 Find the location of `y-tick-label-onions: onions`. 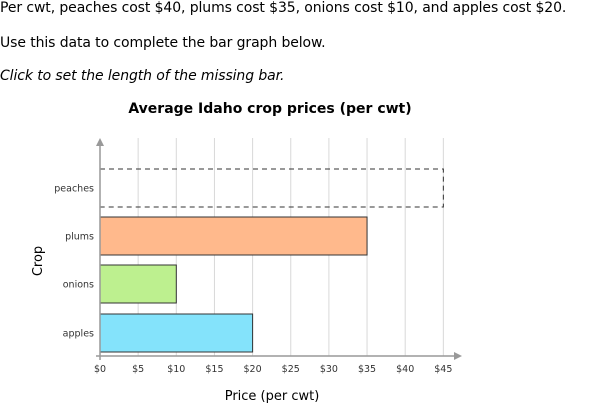

y-tick-label-onions: onions is located at coordinates (78, 285).